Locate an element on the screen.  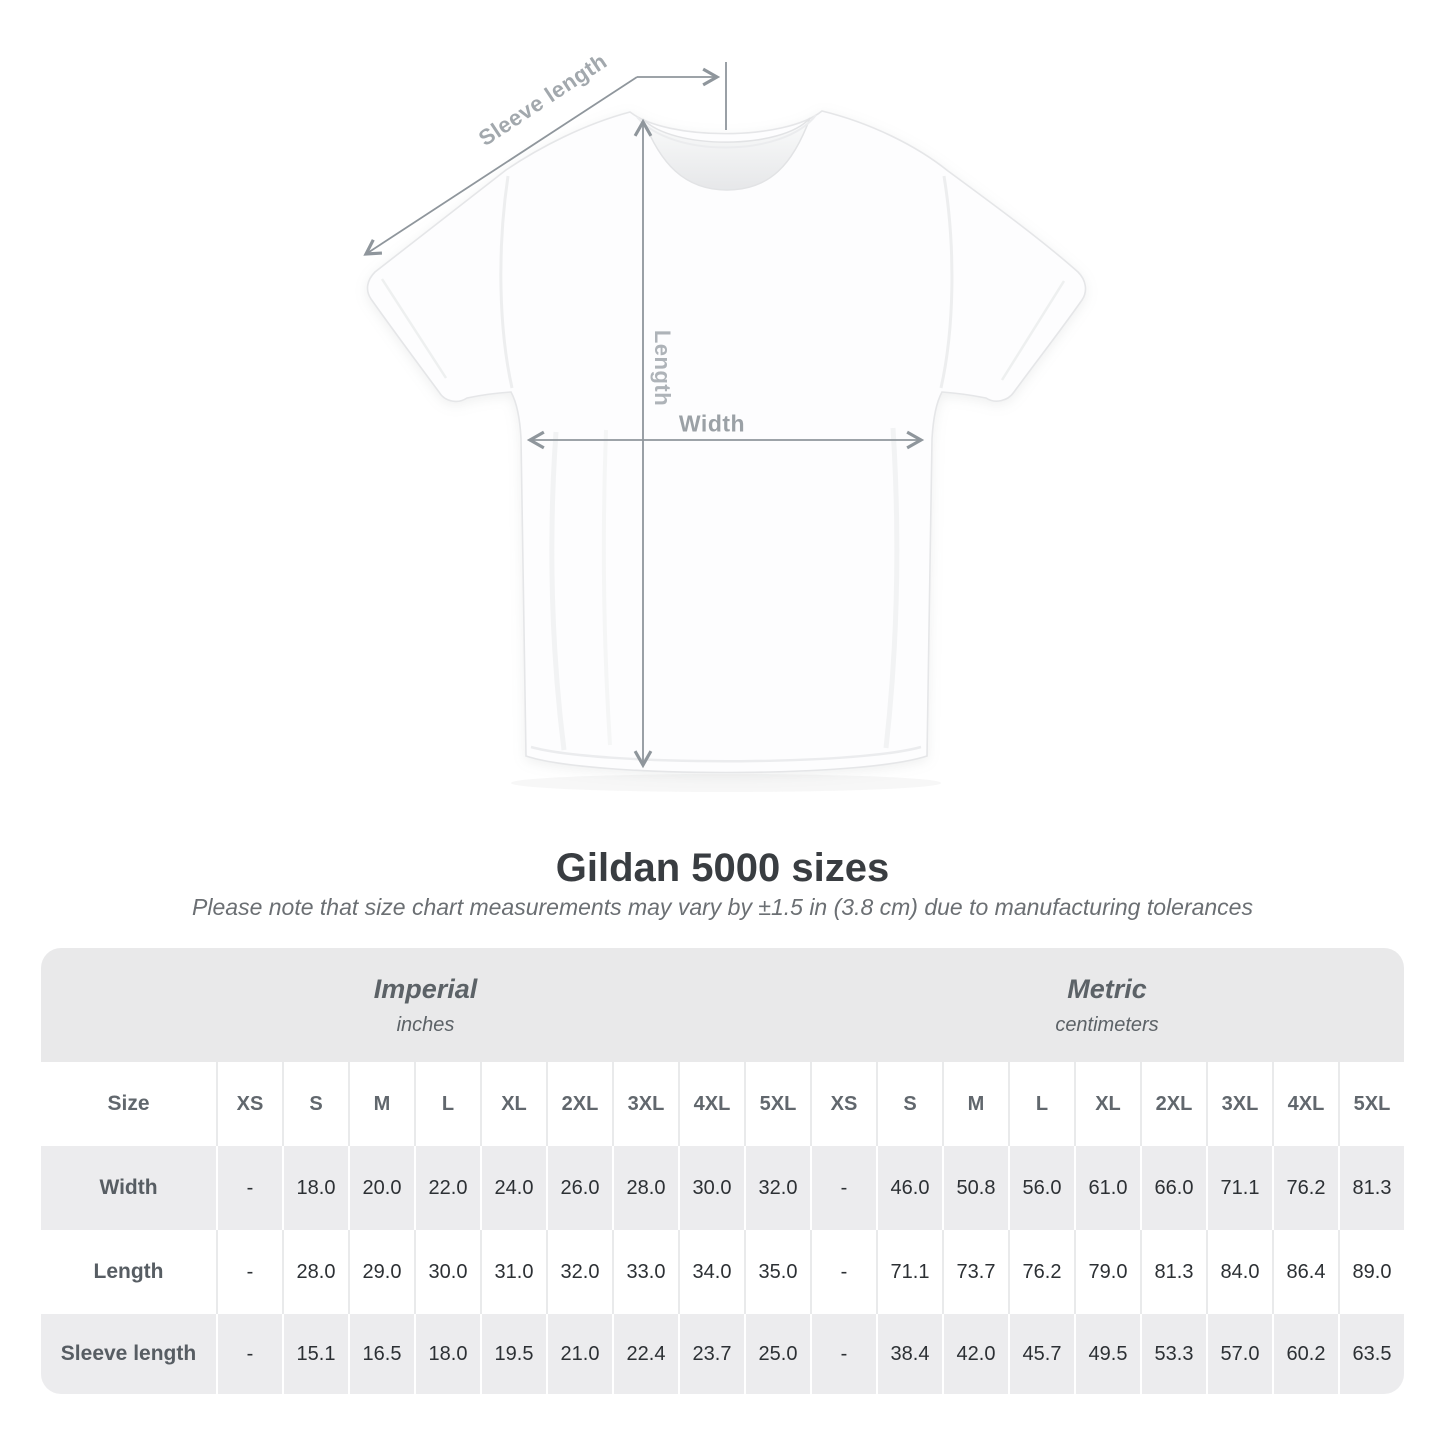
value-cell: 61.0 is located at coordinates (1107, 1188).